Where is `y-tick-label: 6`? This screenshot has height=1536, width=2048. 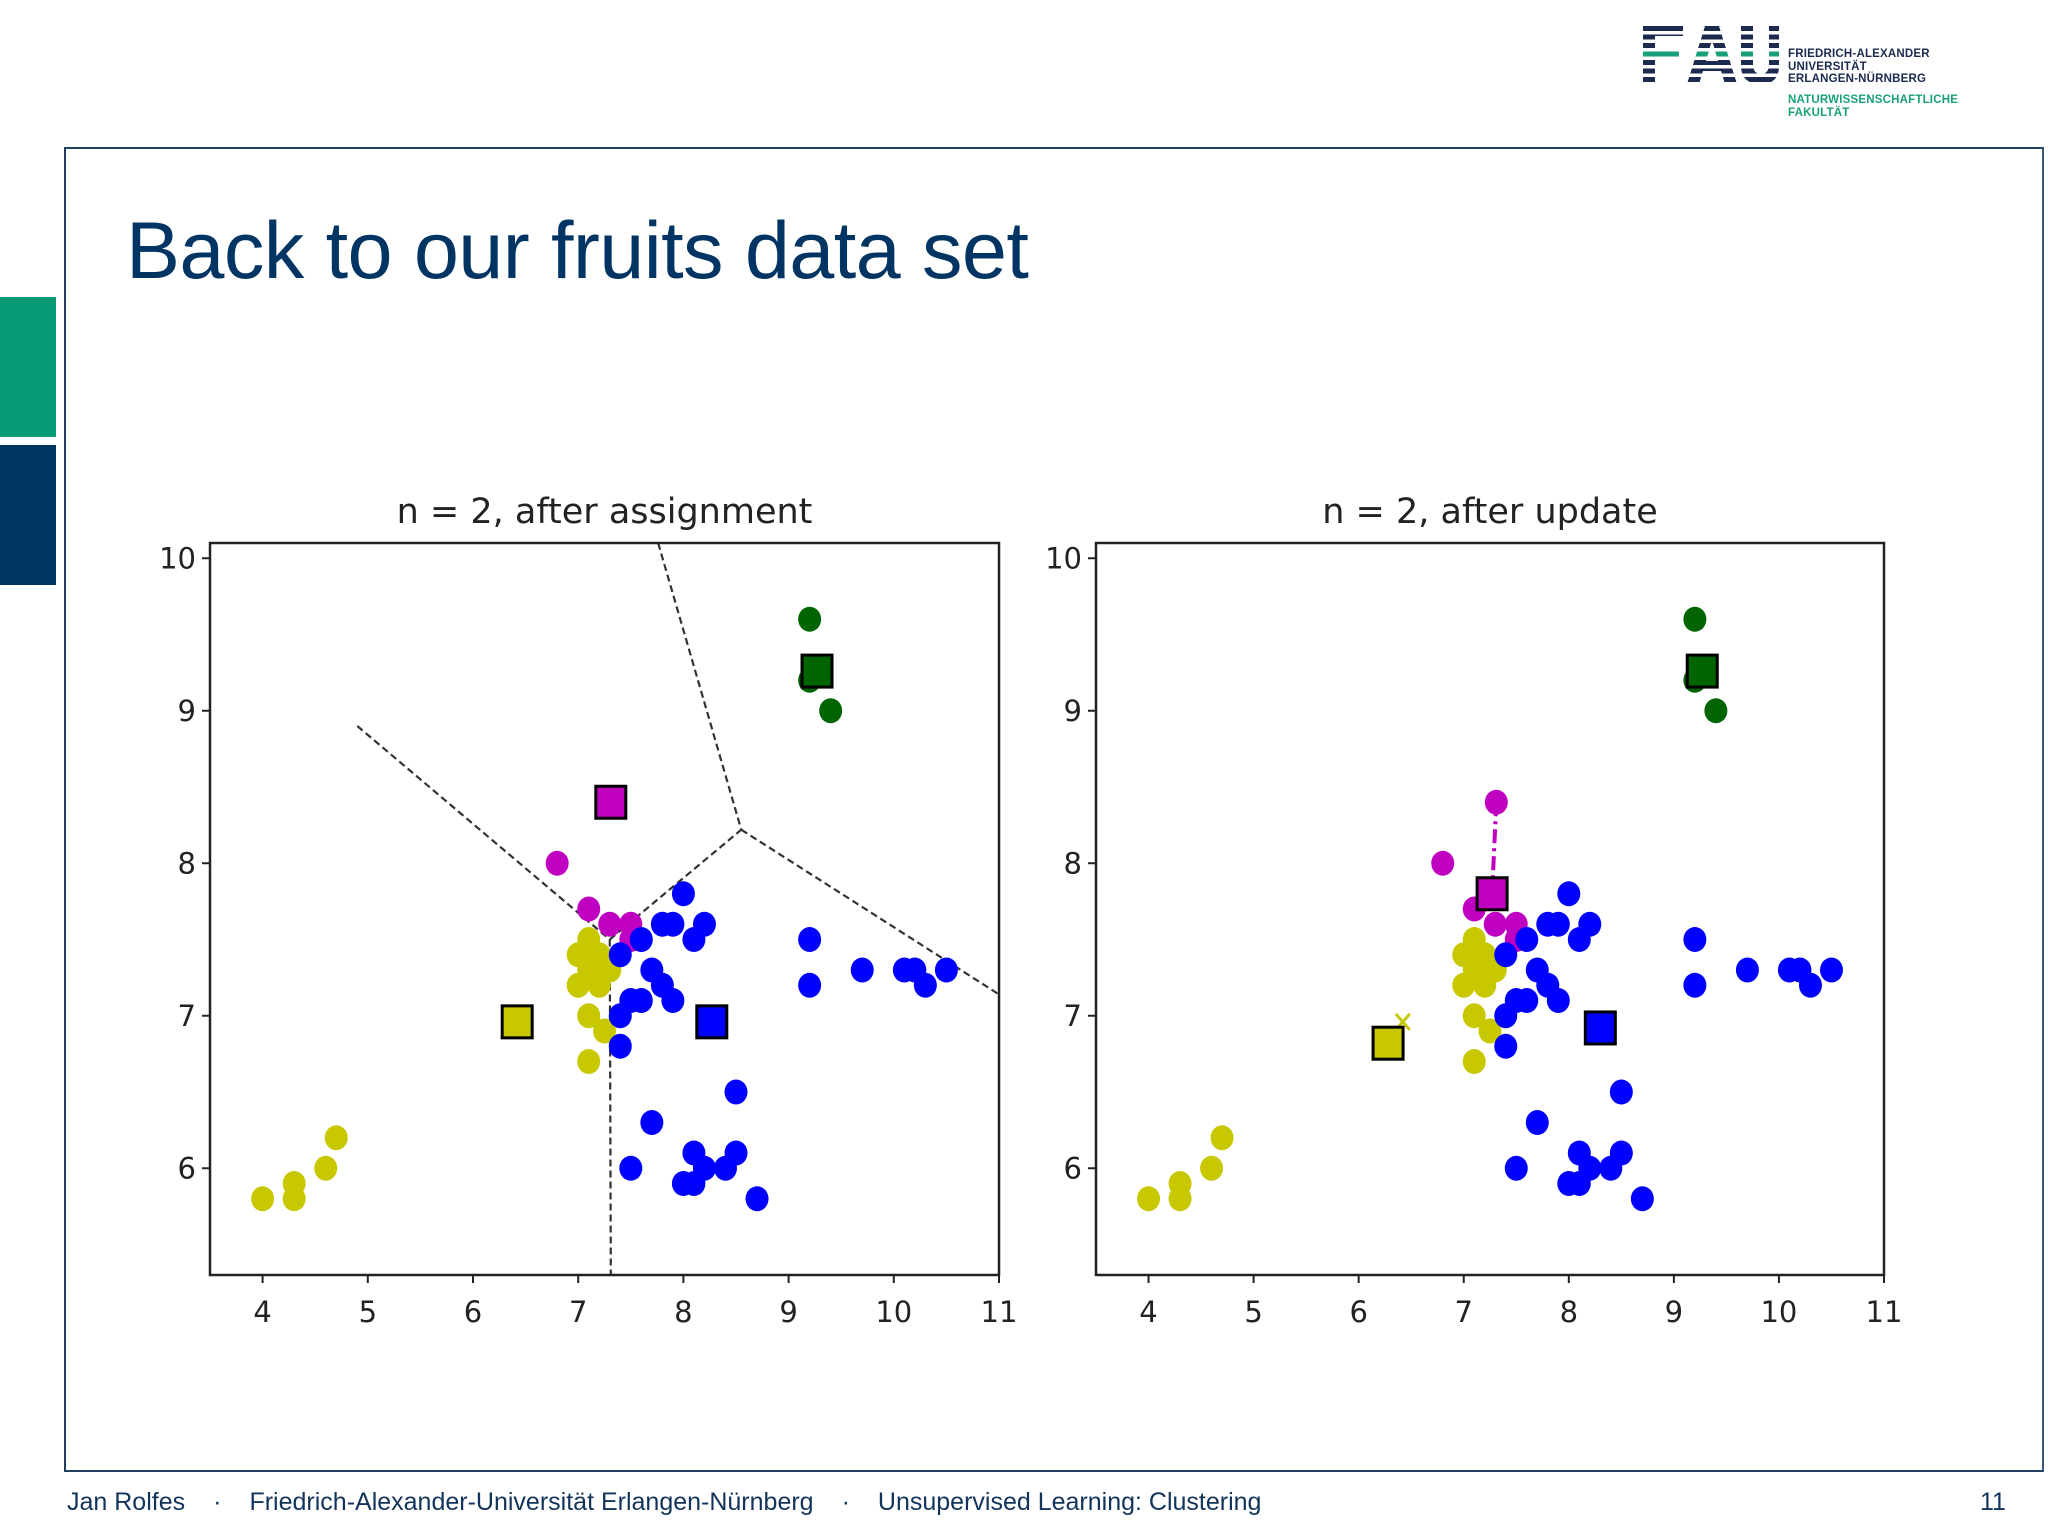 y-tick-label: 6 is located at coordinates (187, 1168).